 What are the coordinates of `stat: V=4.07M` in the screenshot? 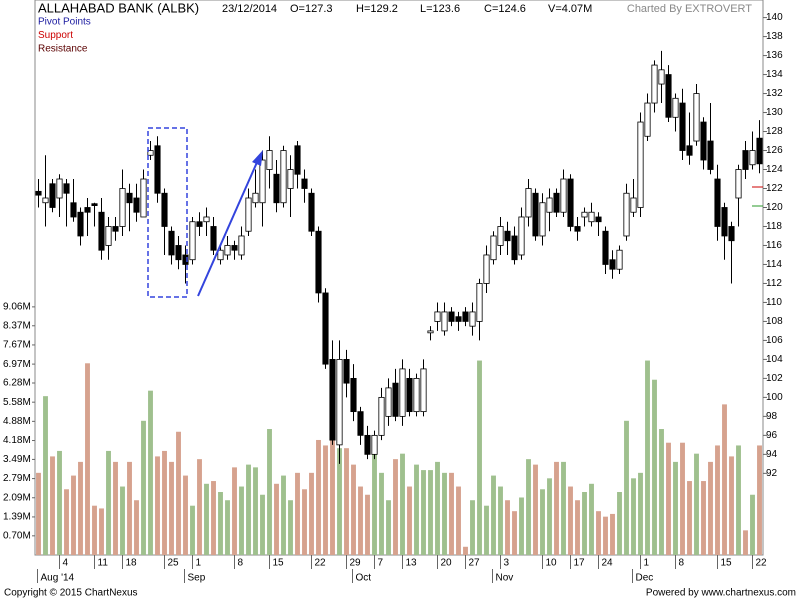 It's located at (570, 9).